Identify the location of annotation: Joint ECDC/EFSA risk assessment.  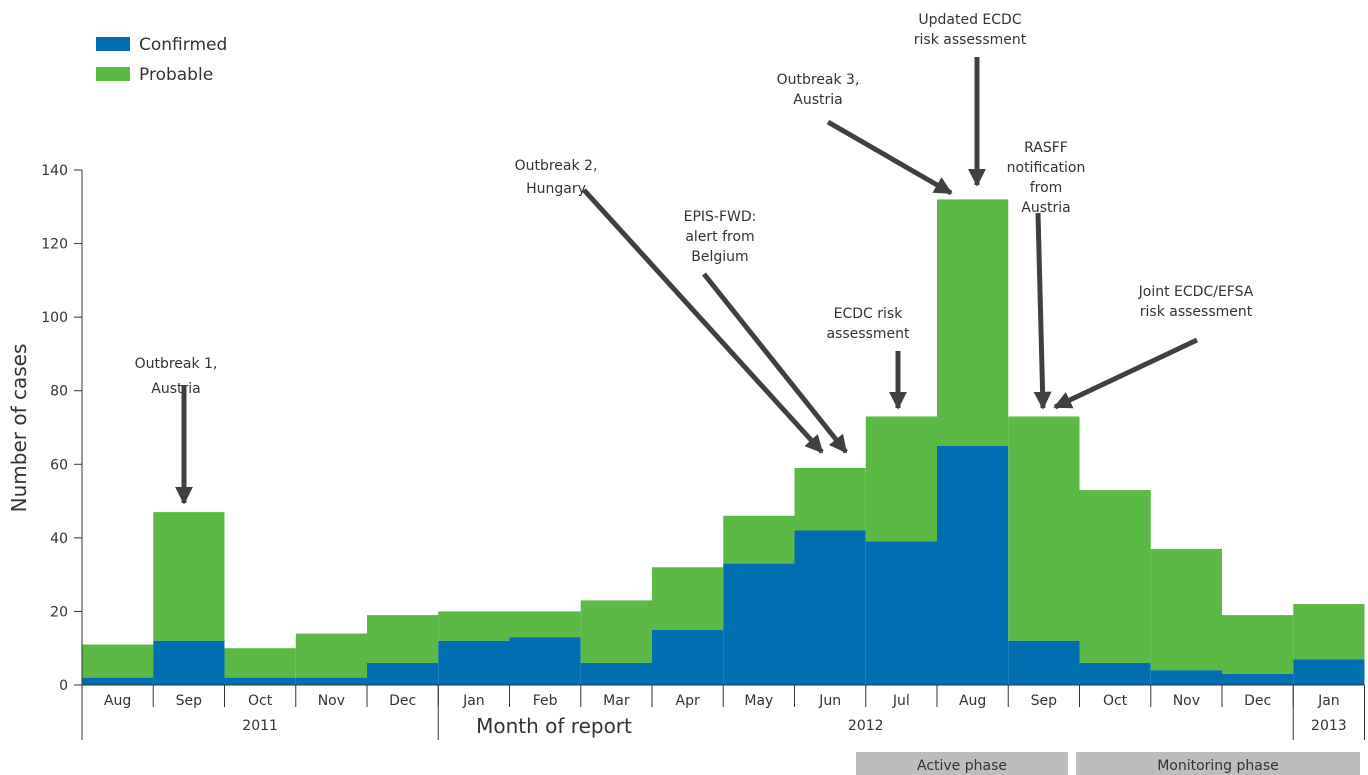
(1153, 347).